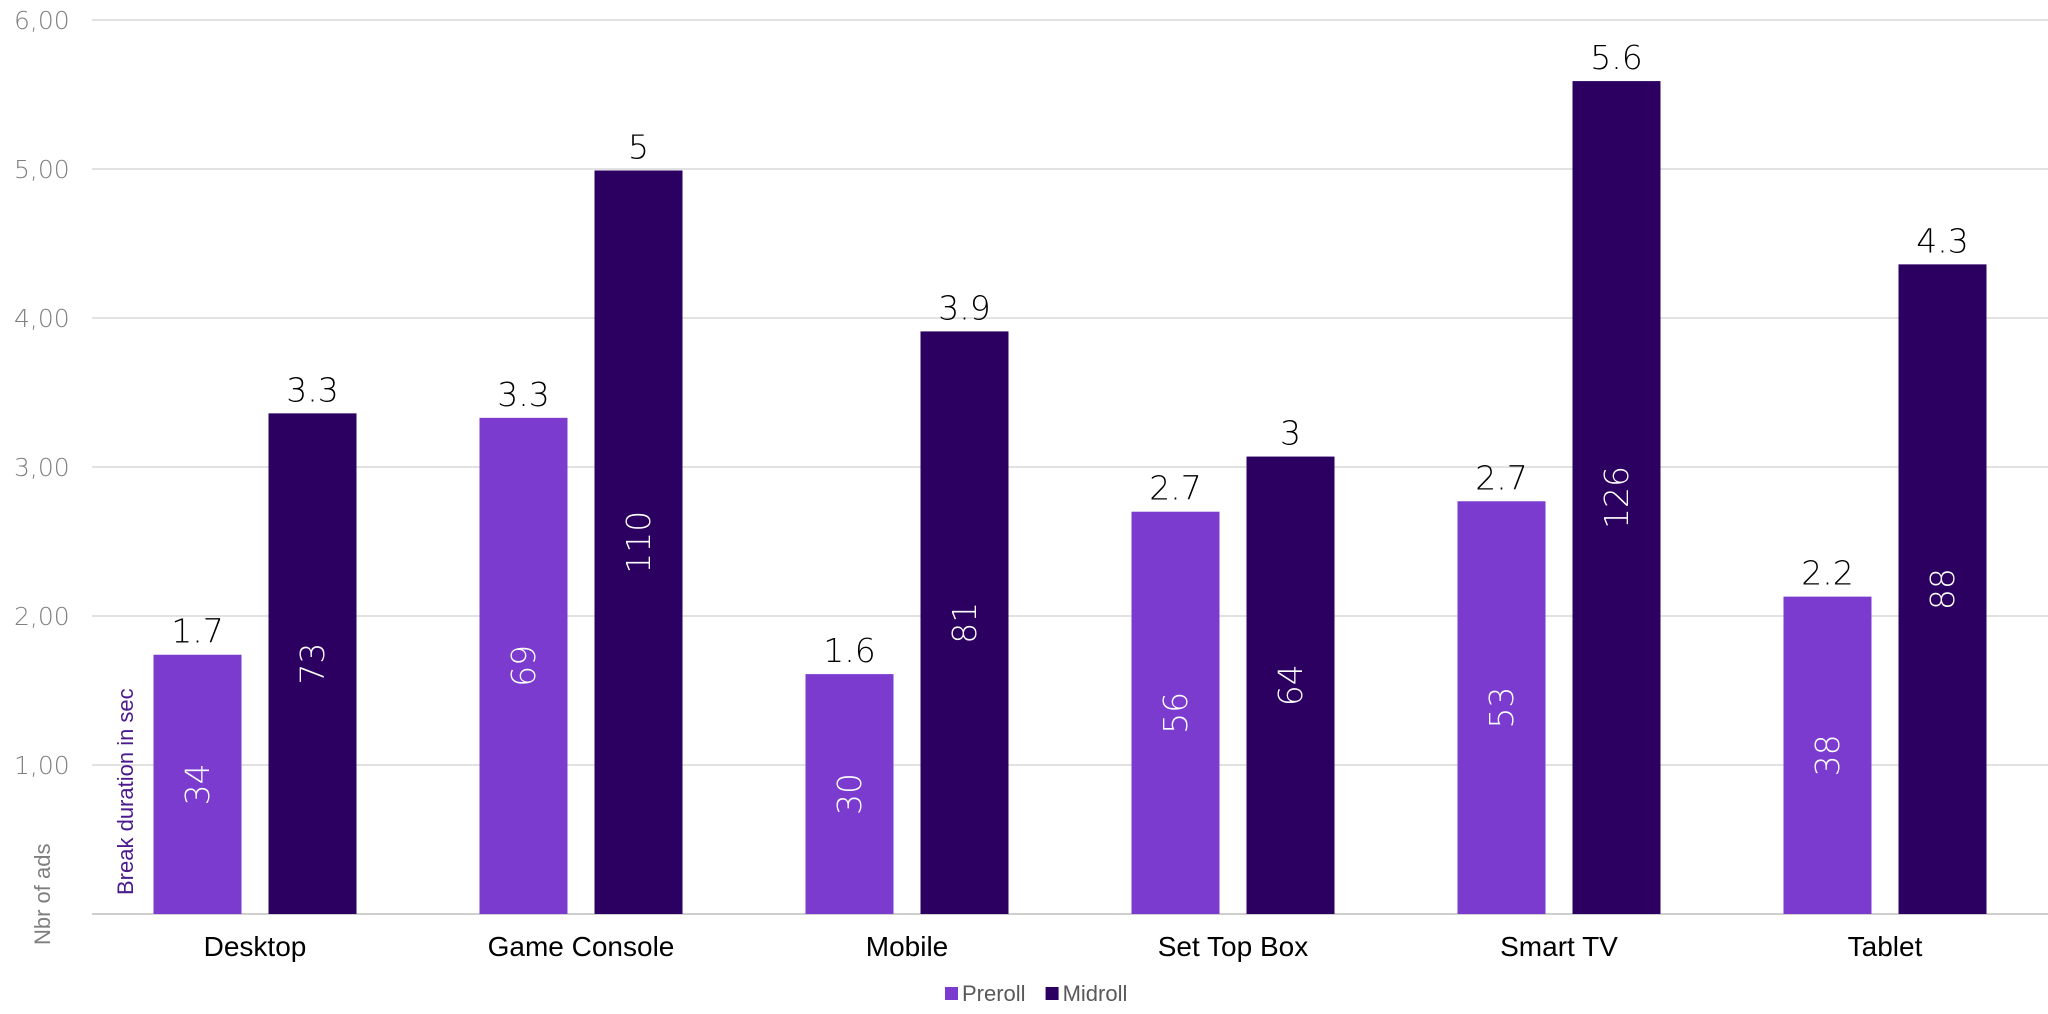 Image resolution: width=2048 pixels, height=1014 pixels. What do you see at coordinates (907, 946) in the screenshot?
I see `x-tick-label: Mobile` at bounding box center [907, 946].